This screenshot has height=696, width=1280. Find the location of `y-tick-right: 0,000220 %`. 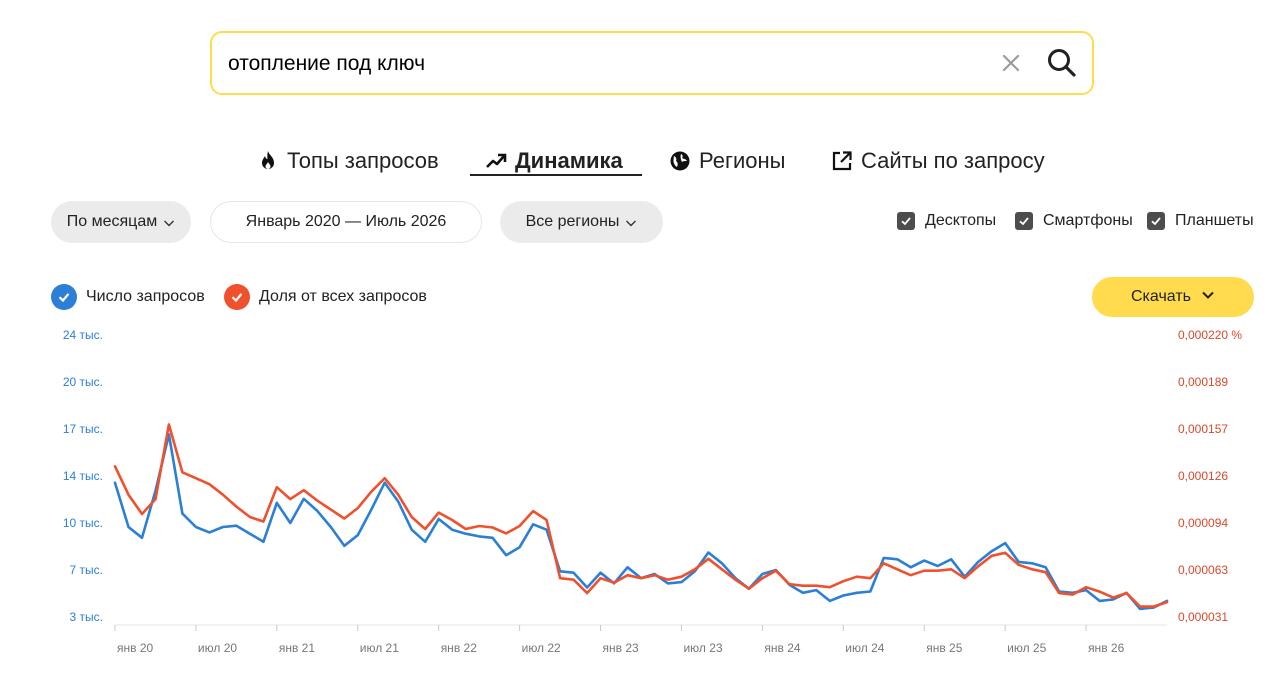

y-tick-right: 0,000220 % is located at coordinates (1210, 335).